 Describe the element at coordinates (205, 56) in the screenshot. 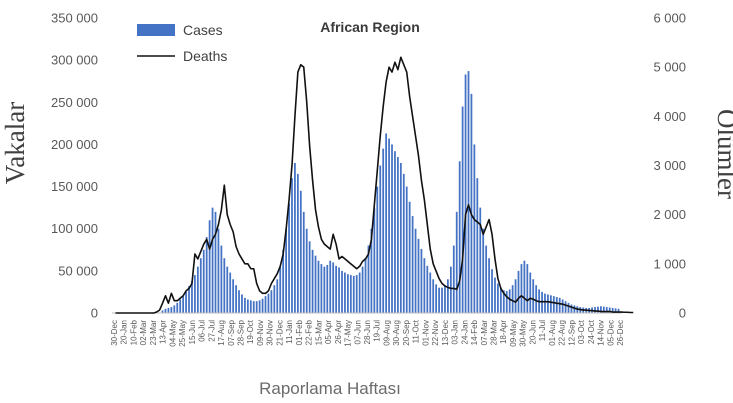

I see `legend-deaths-label: Deaths` at that location.